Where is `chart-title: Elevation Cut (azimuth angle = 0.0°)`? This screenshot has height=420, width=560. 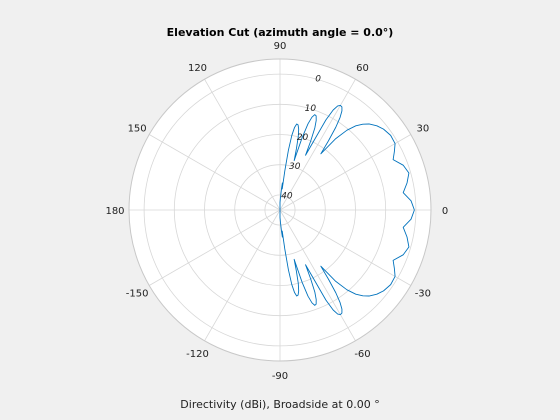
chart-title: Elevation Cut (azimuth angle = 0.0°) is located at coordinates (280, 32).